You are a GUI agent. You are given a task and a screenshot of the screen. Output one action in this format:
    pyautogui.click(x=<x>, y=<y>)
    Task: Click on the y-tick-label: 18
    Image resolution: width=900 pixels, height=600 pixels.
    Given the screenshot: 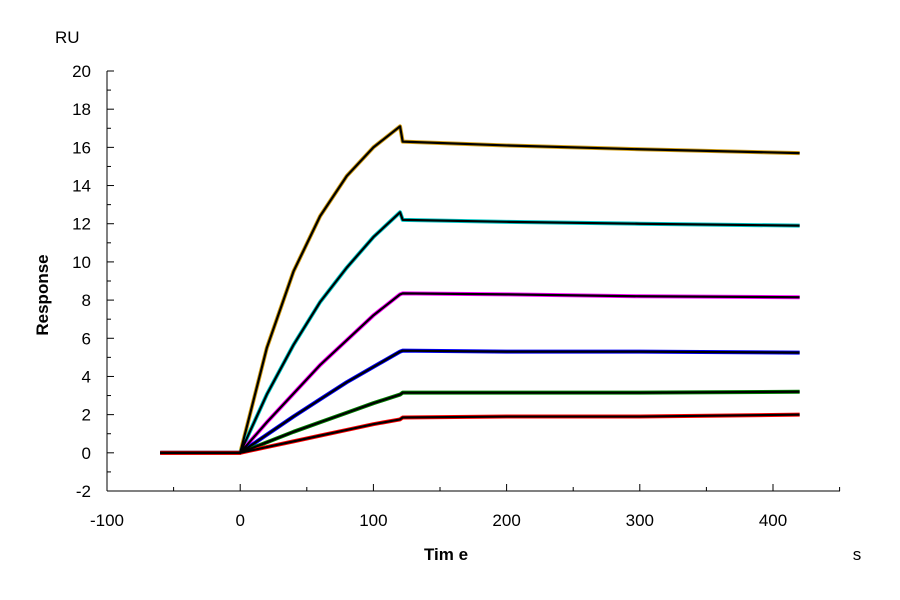 What is the action you would take?
    pyautogui.click(x=81, y=109)
    